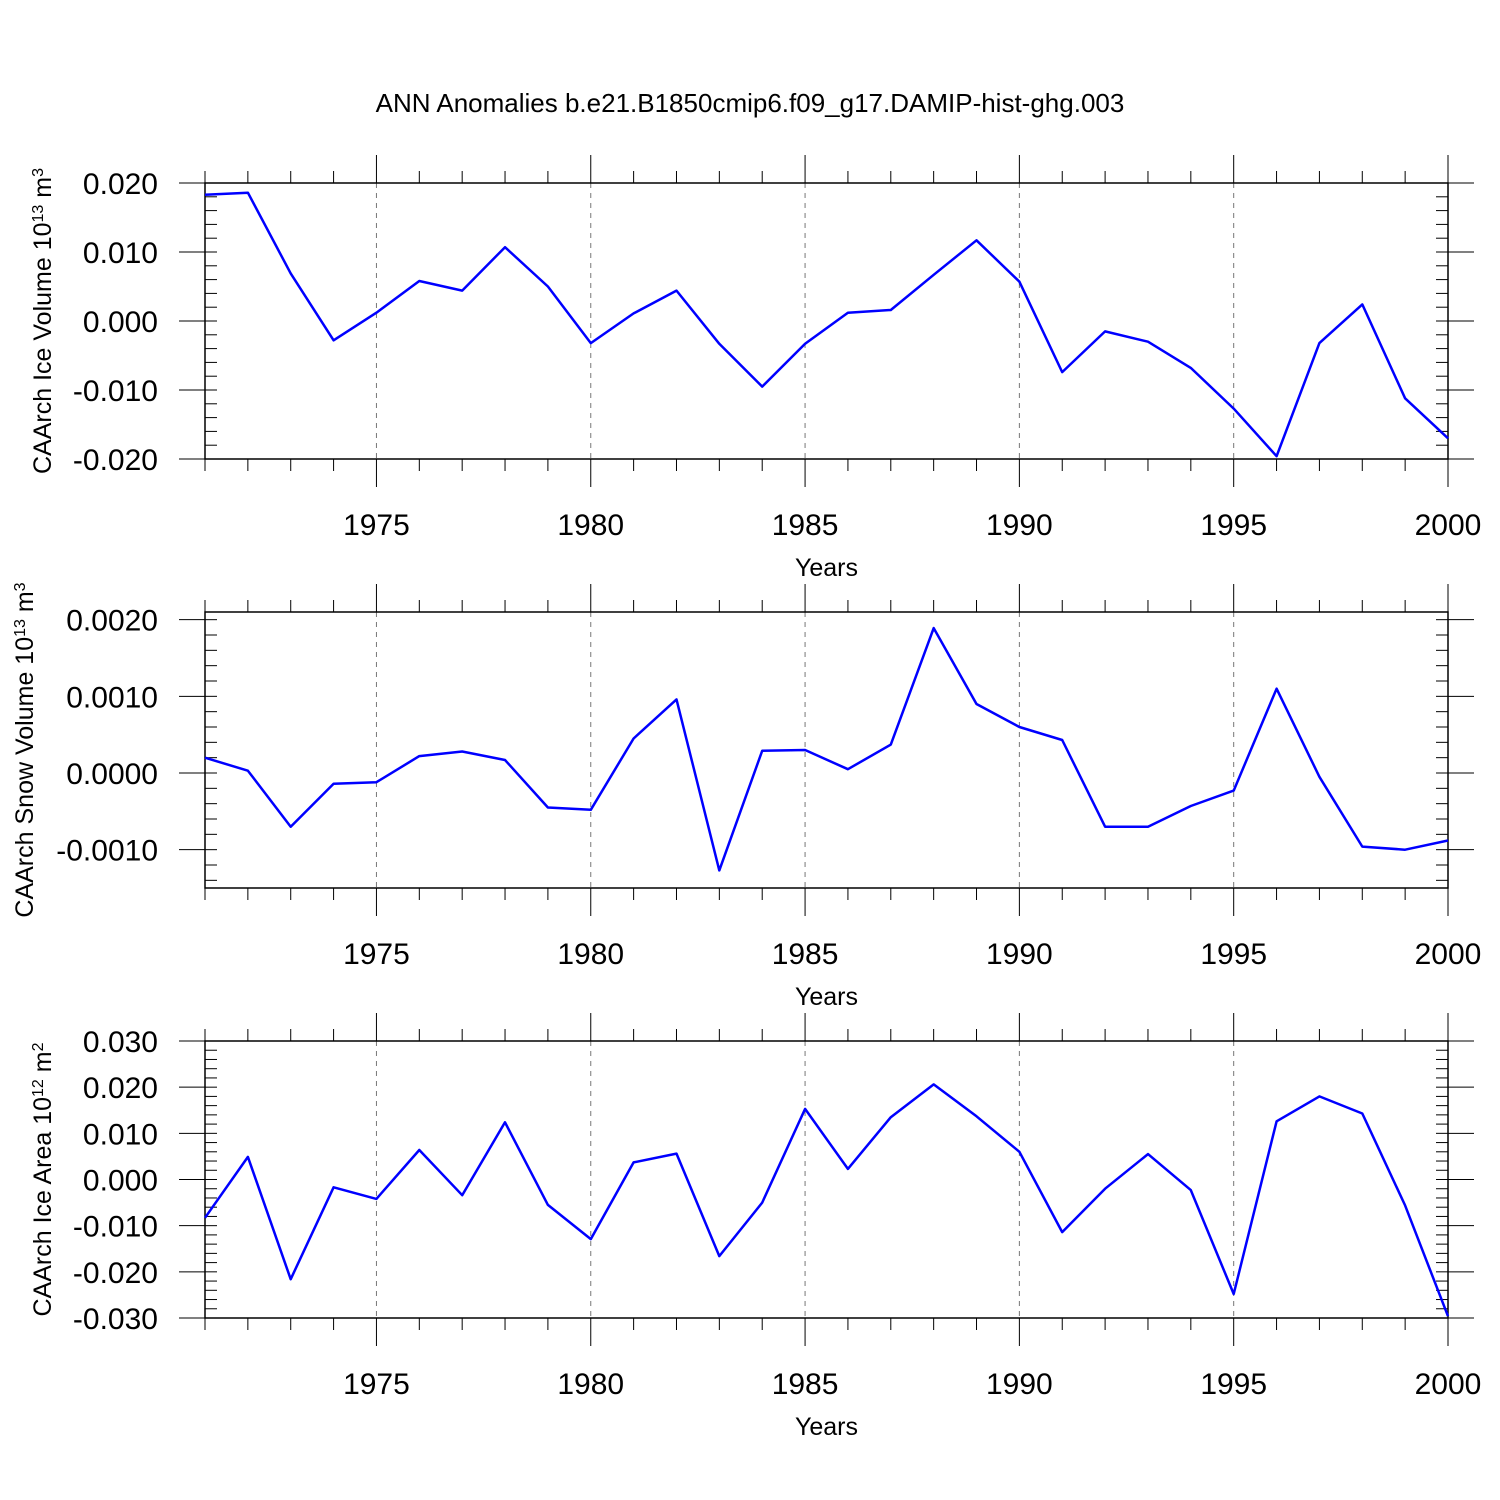 The width and height of the screenshot is (1500, 1500). I want to click on y-axis-label: CAArch Ice Volume 1013 m3, so click(43, 321).